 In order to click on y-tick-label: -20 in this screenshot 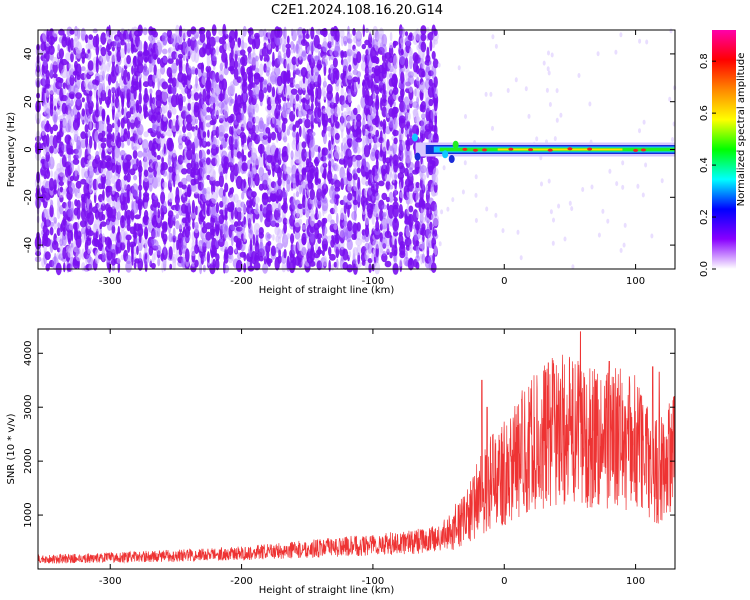, I will do `click(28, 197)`.